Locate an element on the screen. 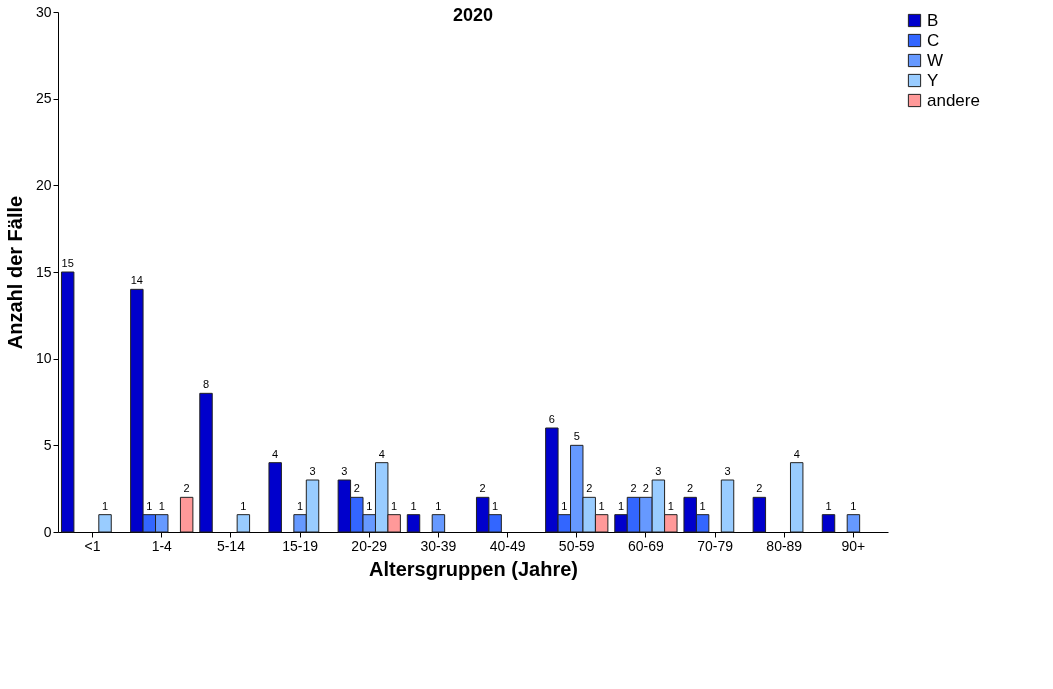 The width and height of the screenshot is (1053, 689). x-tick-label: 40-49 is located at coordinates (507, 545).